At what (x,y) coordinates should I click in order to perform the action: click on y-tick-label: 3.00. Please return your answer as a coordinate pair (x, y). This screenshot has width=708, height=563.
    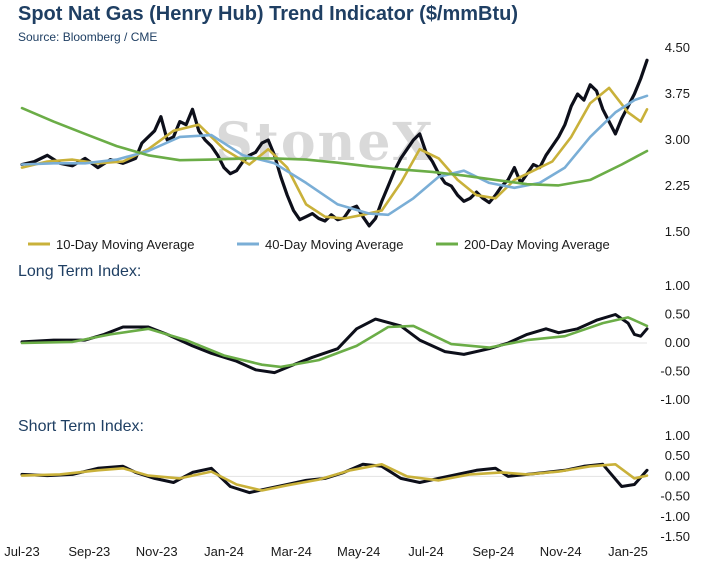
    Looking at the image, I should click on (677, 139).